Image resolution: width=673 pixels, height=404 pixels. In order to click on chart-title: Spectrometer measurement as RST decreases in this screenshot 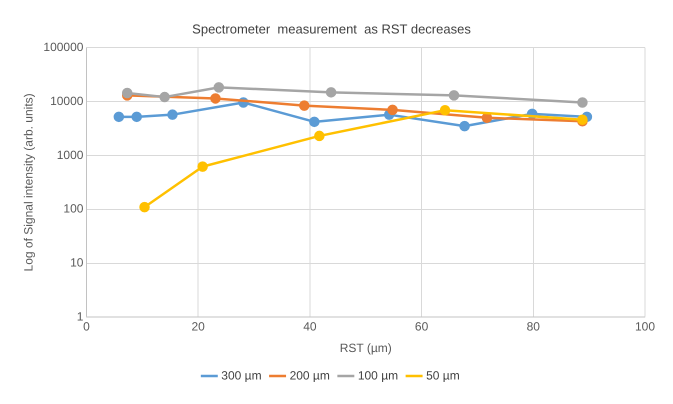, I will do `click(332, 28)`.